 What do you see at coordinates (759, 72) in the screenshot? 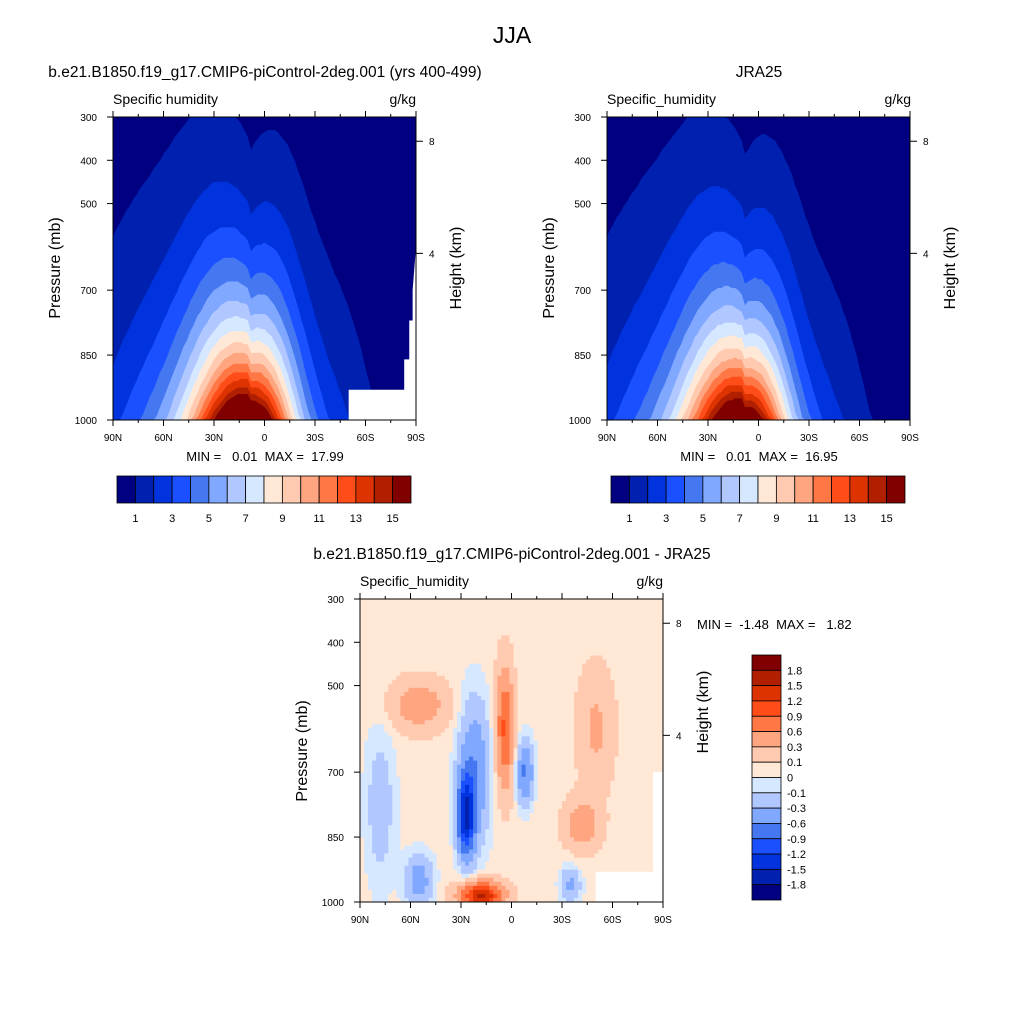
I see `panel2-title: JRA25` at bounding box center [759, 72].